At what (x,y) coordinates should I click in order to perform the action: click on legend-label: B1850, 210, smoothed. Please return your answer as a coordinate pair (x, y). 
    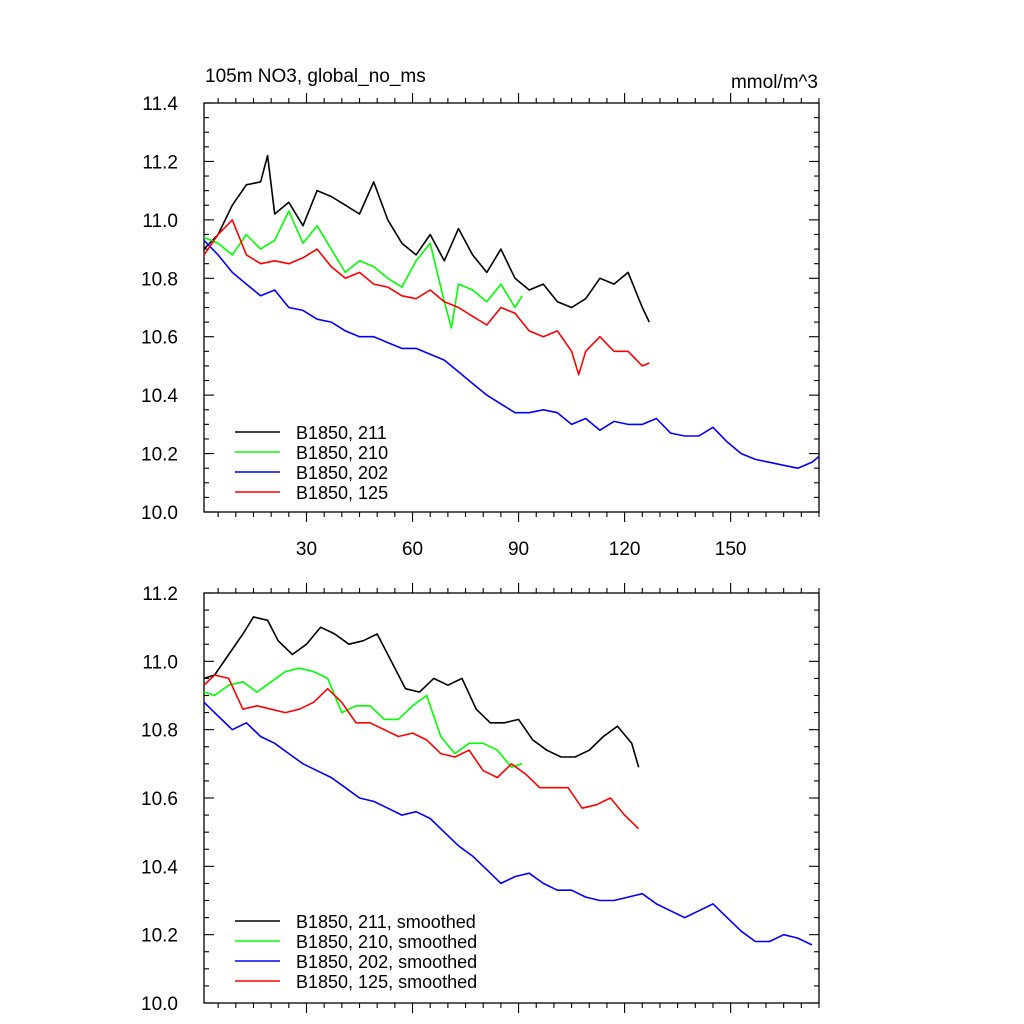
    Looking at the image, I should click on (386, 942).